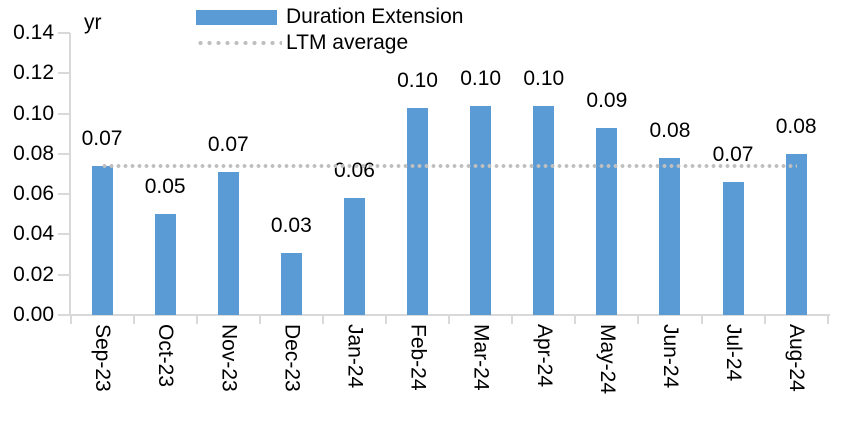 The width and height of the screenshot is (852, 422). I want to click on y-tick-label: 0.14, so click(33, 32).